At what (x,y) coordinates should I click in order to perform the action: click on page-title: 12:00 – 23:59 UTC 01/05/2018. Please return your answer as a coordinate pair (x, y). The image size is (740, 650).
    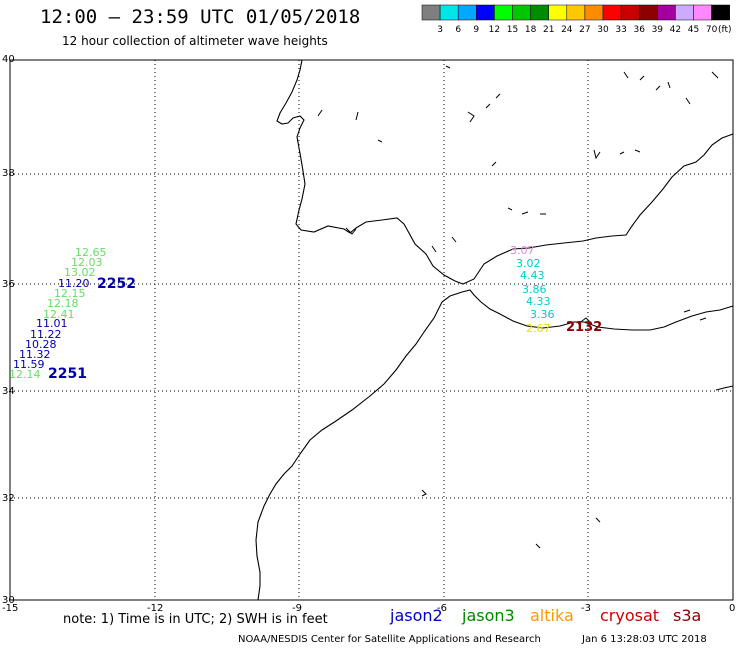
    Looking at the image, I should click on (200, 17).